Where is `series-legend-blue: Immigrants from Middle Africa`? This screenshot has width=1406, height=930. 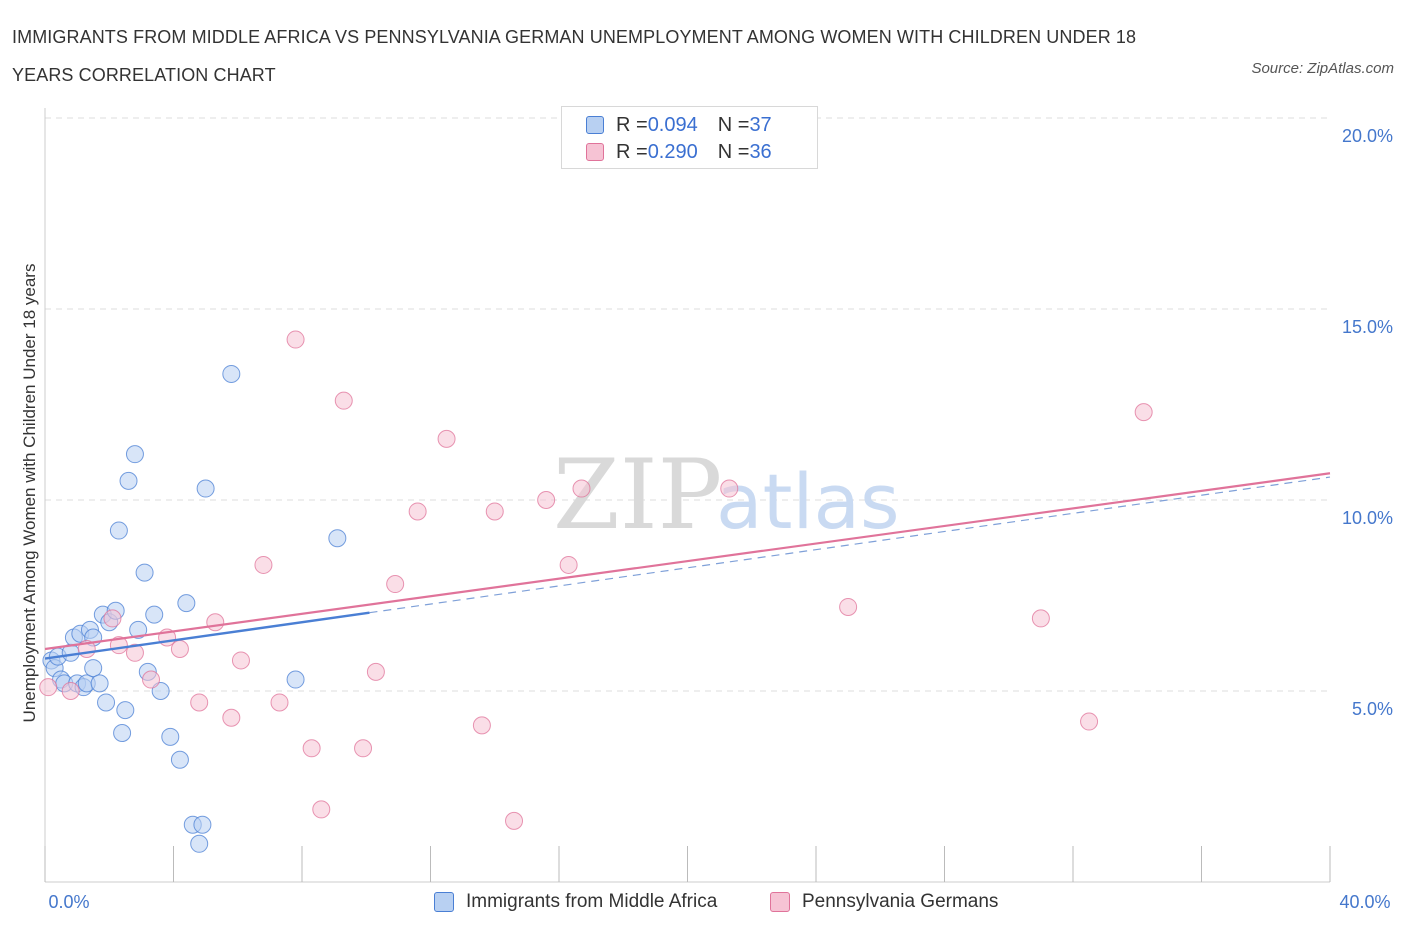 series-legend-blue: Immigrants from Middle Africa is located at coordinates (575, 902).